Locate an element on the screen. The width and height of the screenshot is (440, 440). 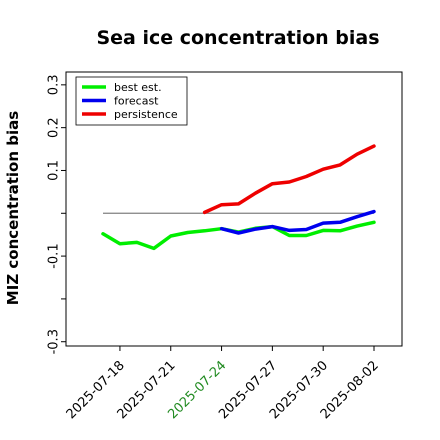
y-axis-label: MIZ concentration bias is located at coordinates (13, 208).